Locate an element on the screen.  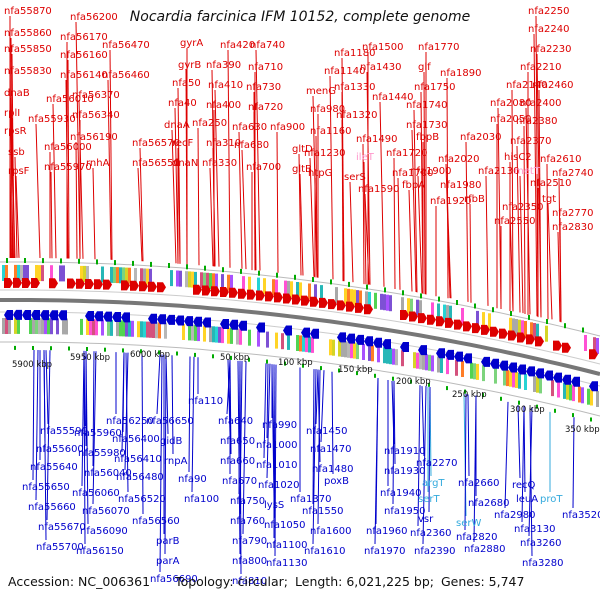
reverse-gene-label: nfa56410 is located at coordinates (138, 459).